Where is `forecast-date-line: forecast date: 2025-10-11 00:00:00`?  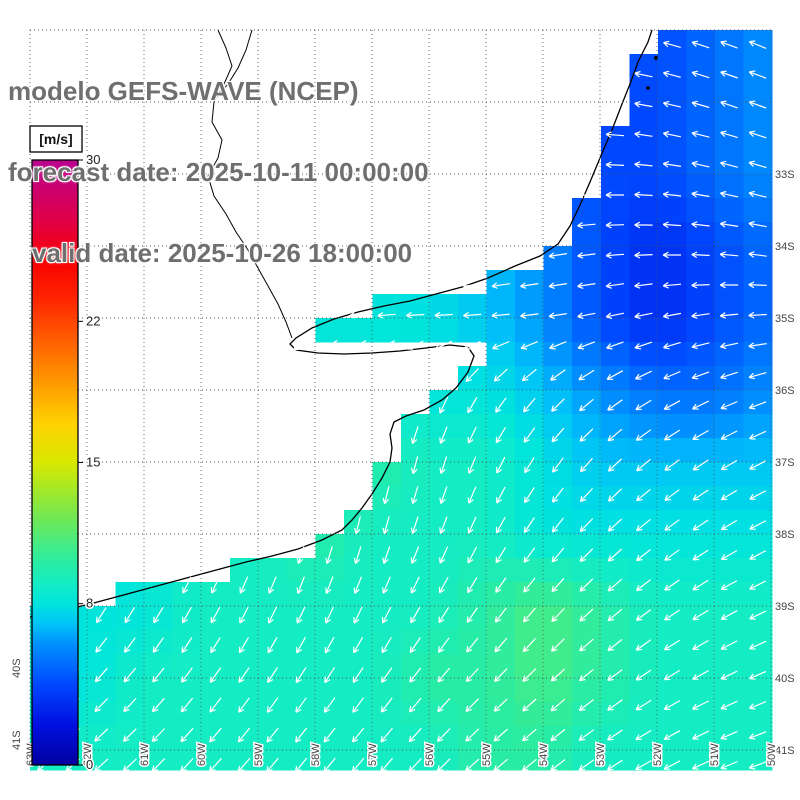 forecast-date-line: forecast date: 2025-10-11 00:00:00 is located at coordinates (218, 172).